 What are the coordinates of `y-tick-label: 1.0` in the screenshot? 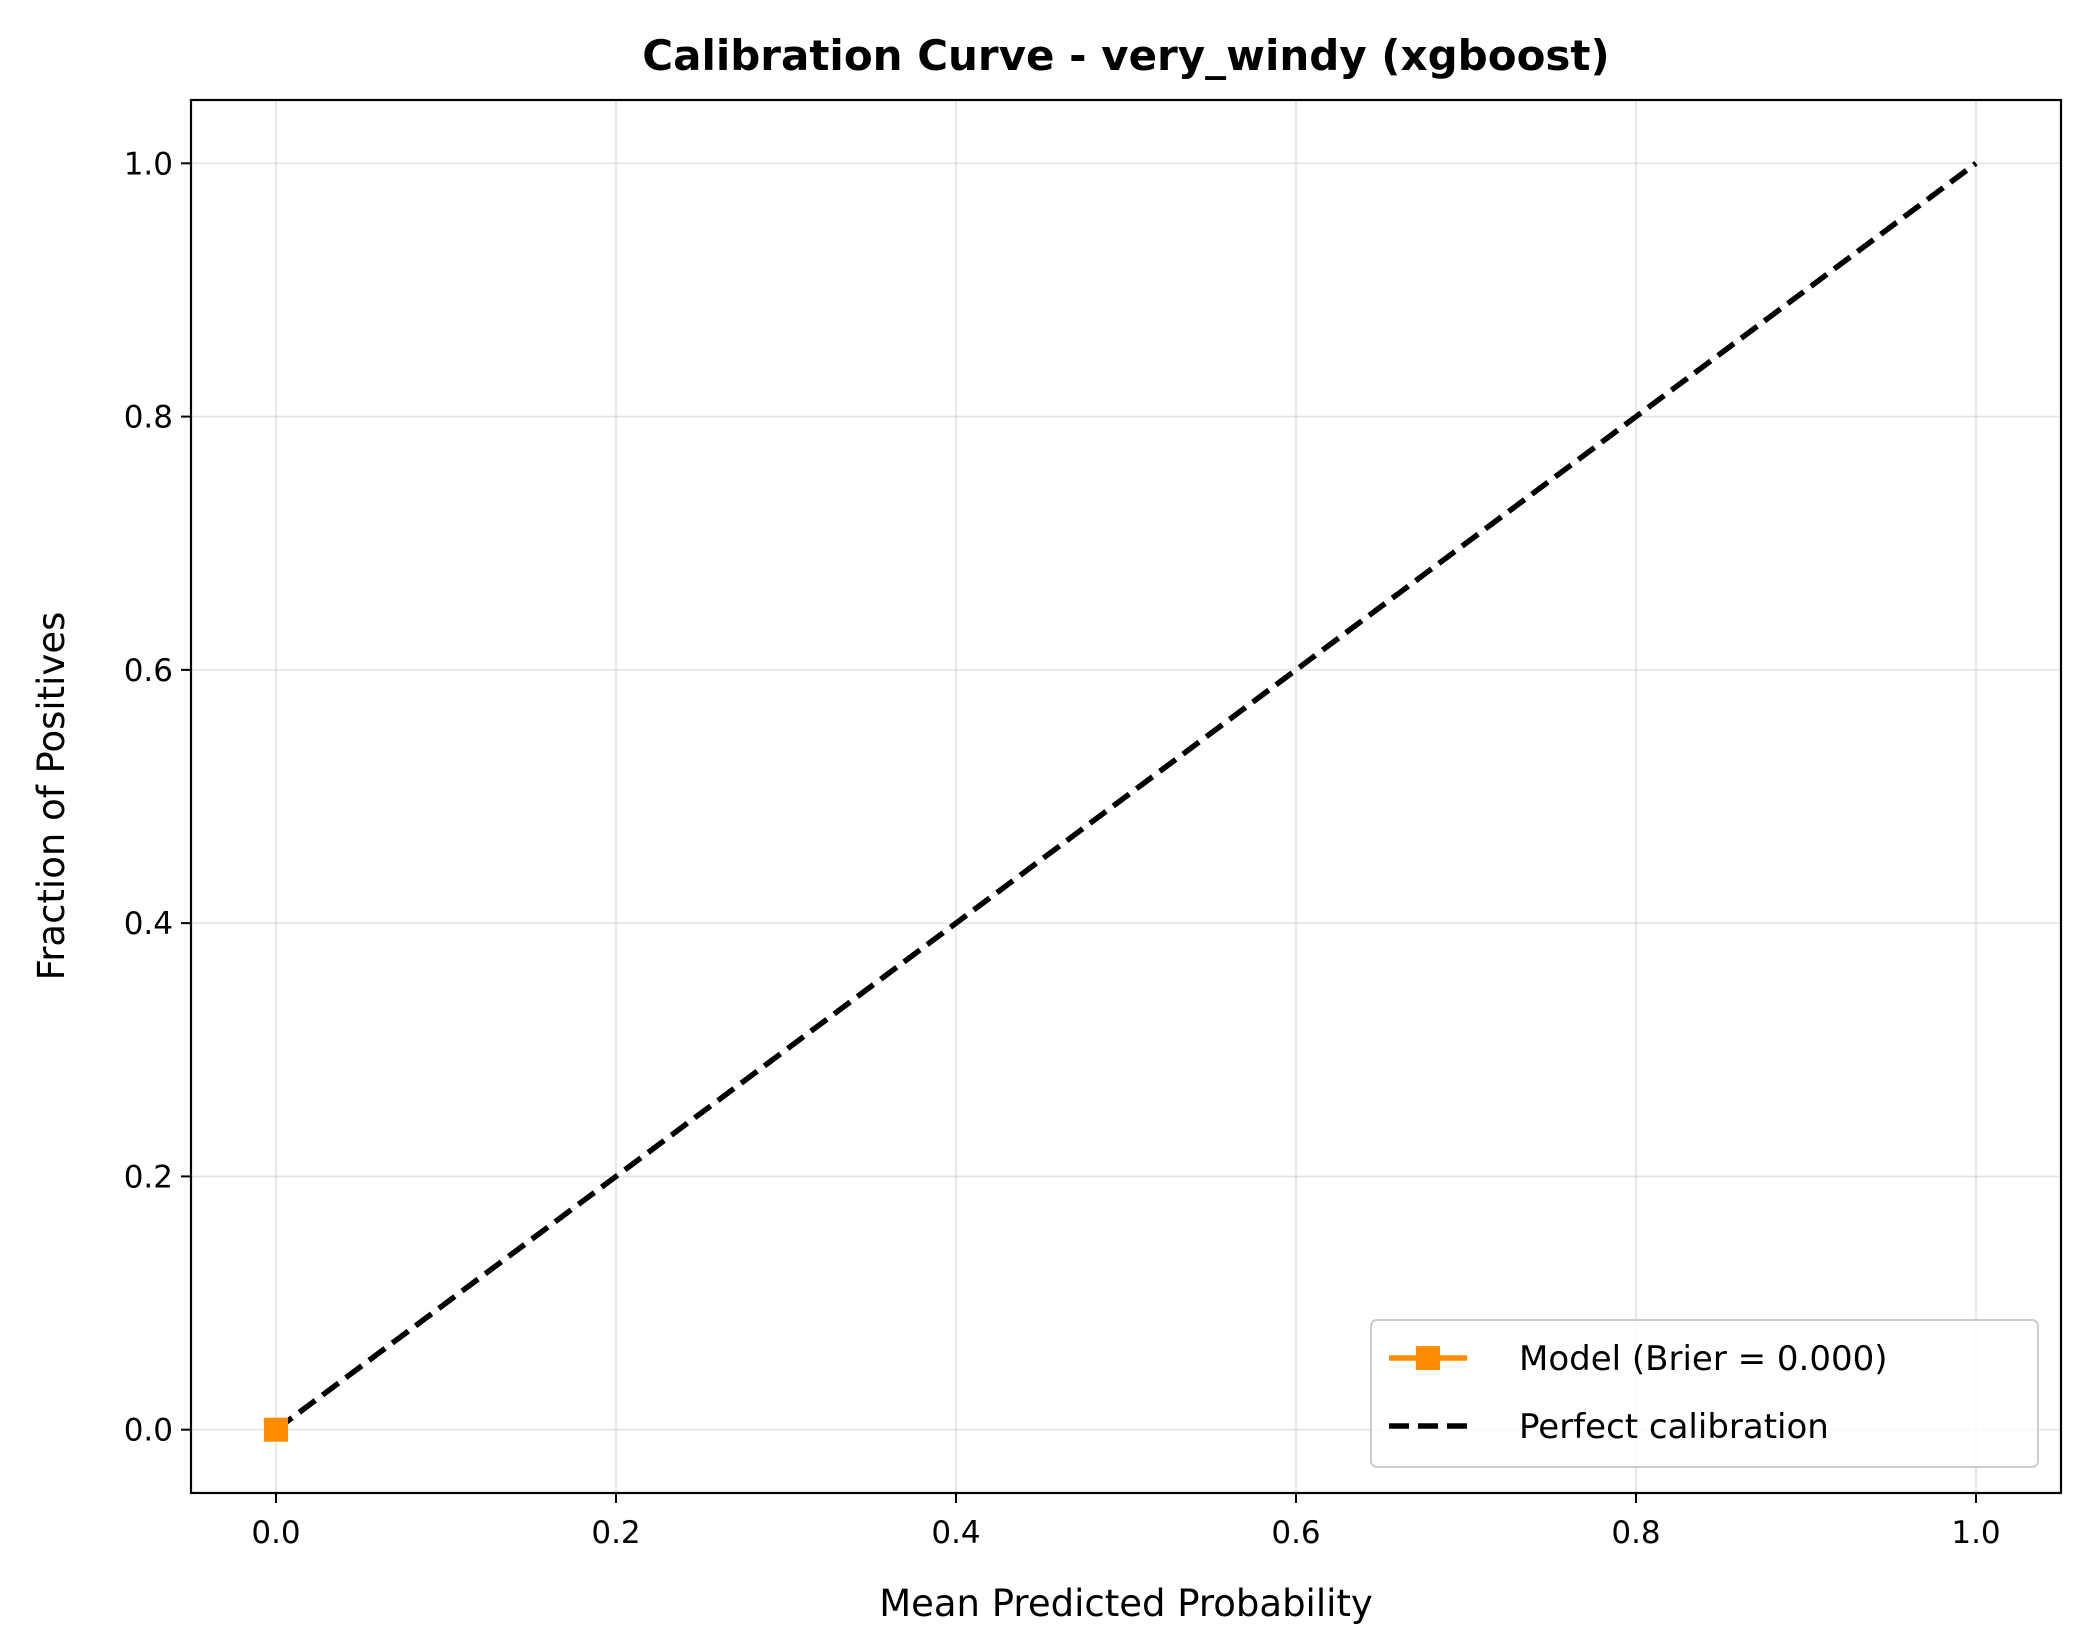 It's located at (148, 164).